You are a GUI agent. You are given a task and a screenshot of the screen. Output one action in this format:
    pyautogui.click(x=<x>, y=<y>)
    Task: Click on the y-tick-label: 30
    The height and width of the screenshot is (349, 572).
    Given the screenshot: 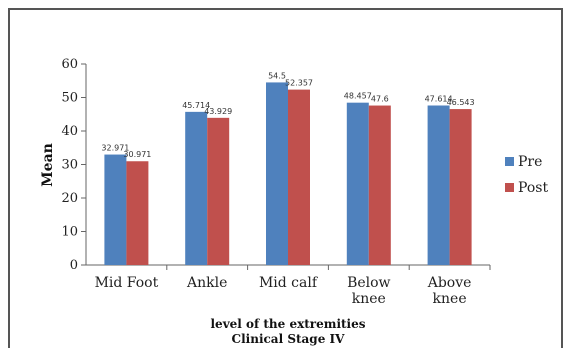 What is the action you would take?
    pyautogui.click(x=69, y=165)
    